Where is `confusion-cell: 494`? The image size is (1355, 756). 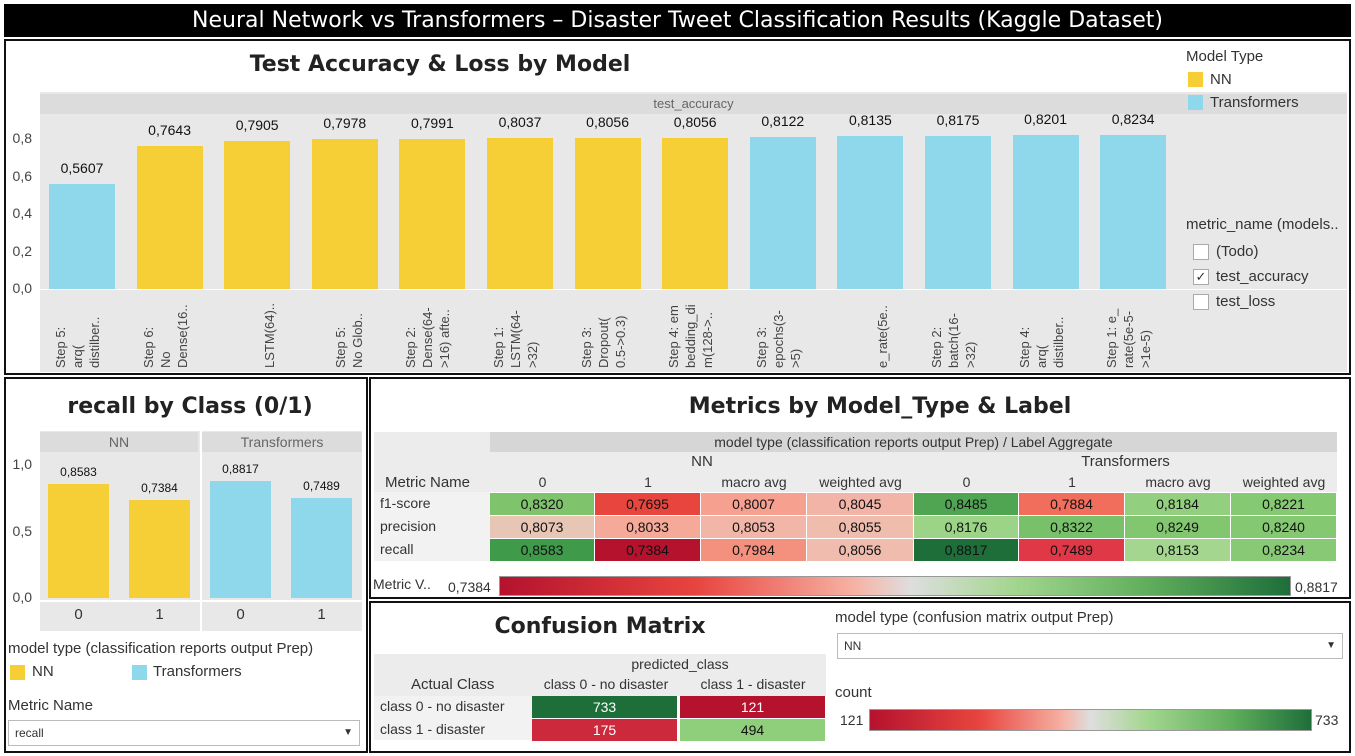
confusion-cell: 494 is located at coordinates (753, 730).